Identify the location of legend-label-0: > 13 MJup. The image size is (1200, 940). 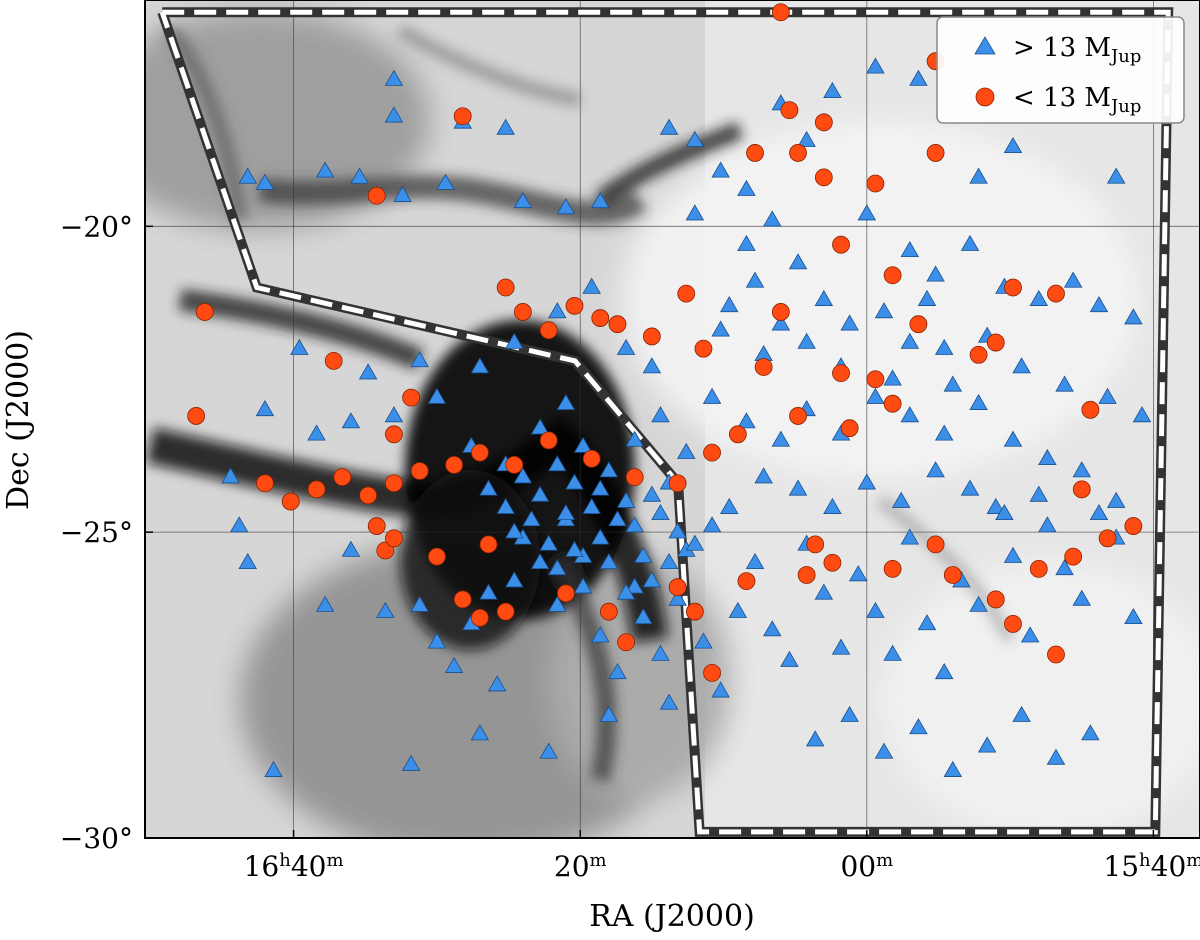
(1077, 50).